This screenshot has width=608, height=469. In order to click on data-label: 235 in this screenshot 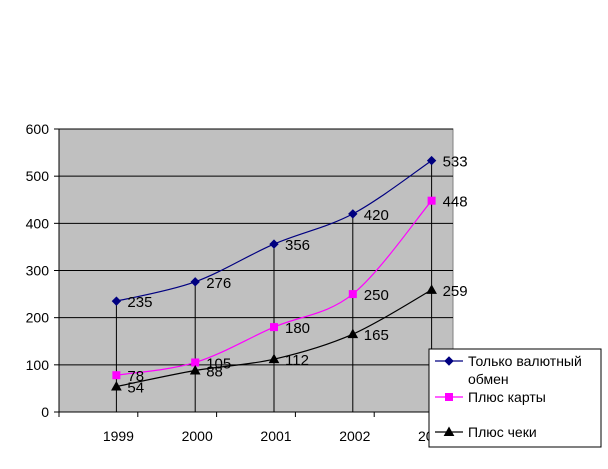, I will do `click(139, 302)`.